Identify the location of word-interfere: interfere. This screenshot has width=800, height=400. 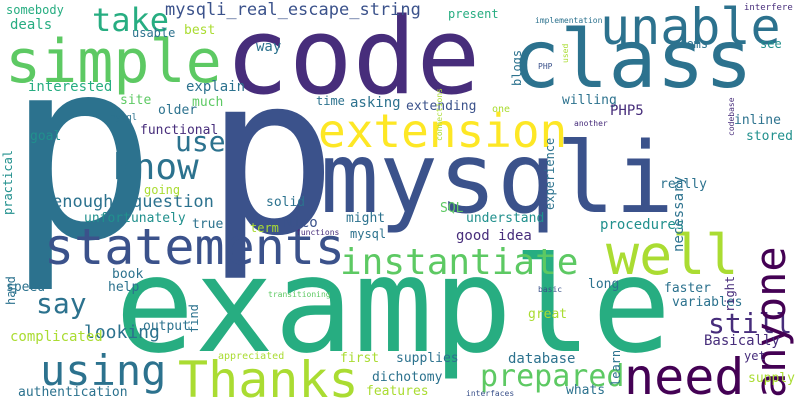
(768, 8).